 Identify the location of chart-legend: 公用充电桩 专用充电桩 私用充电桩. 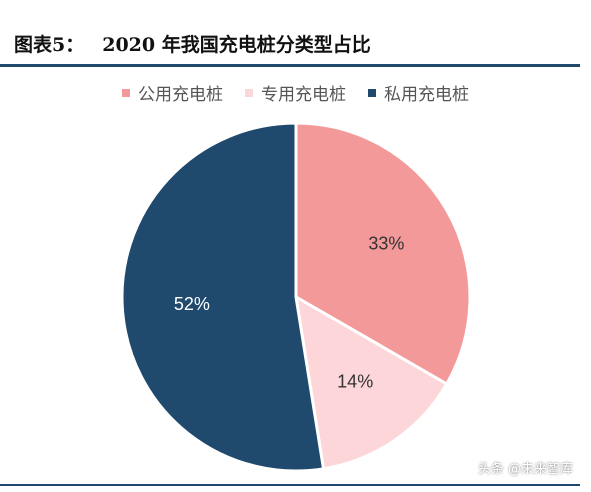
(295, 92).